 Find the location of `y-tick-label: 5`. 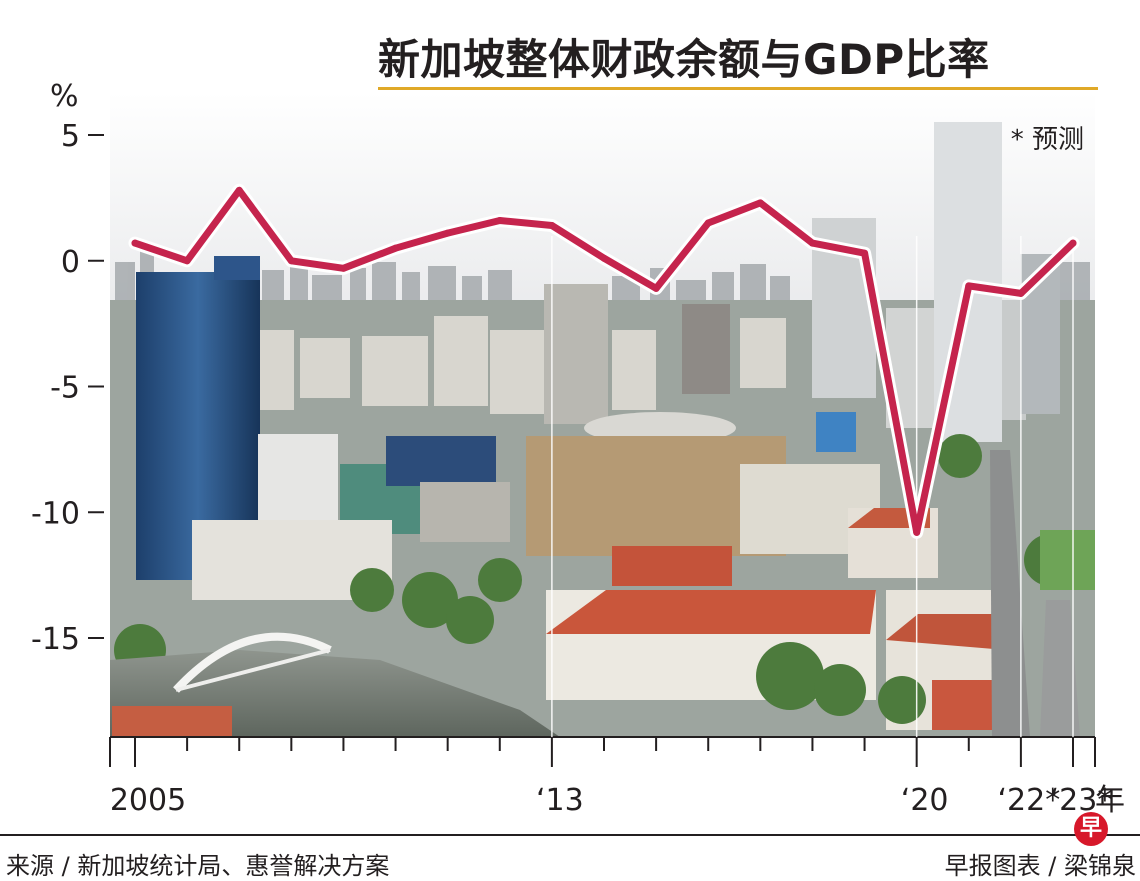

y-tick-label: 5 is located at coordinates (70, 136).